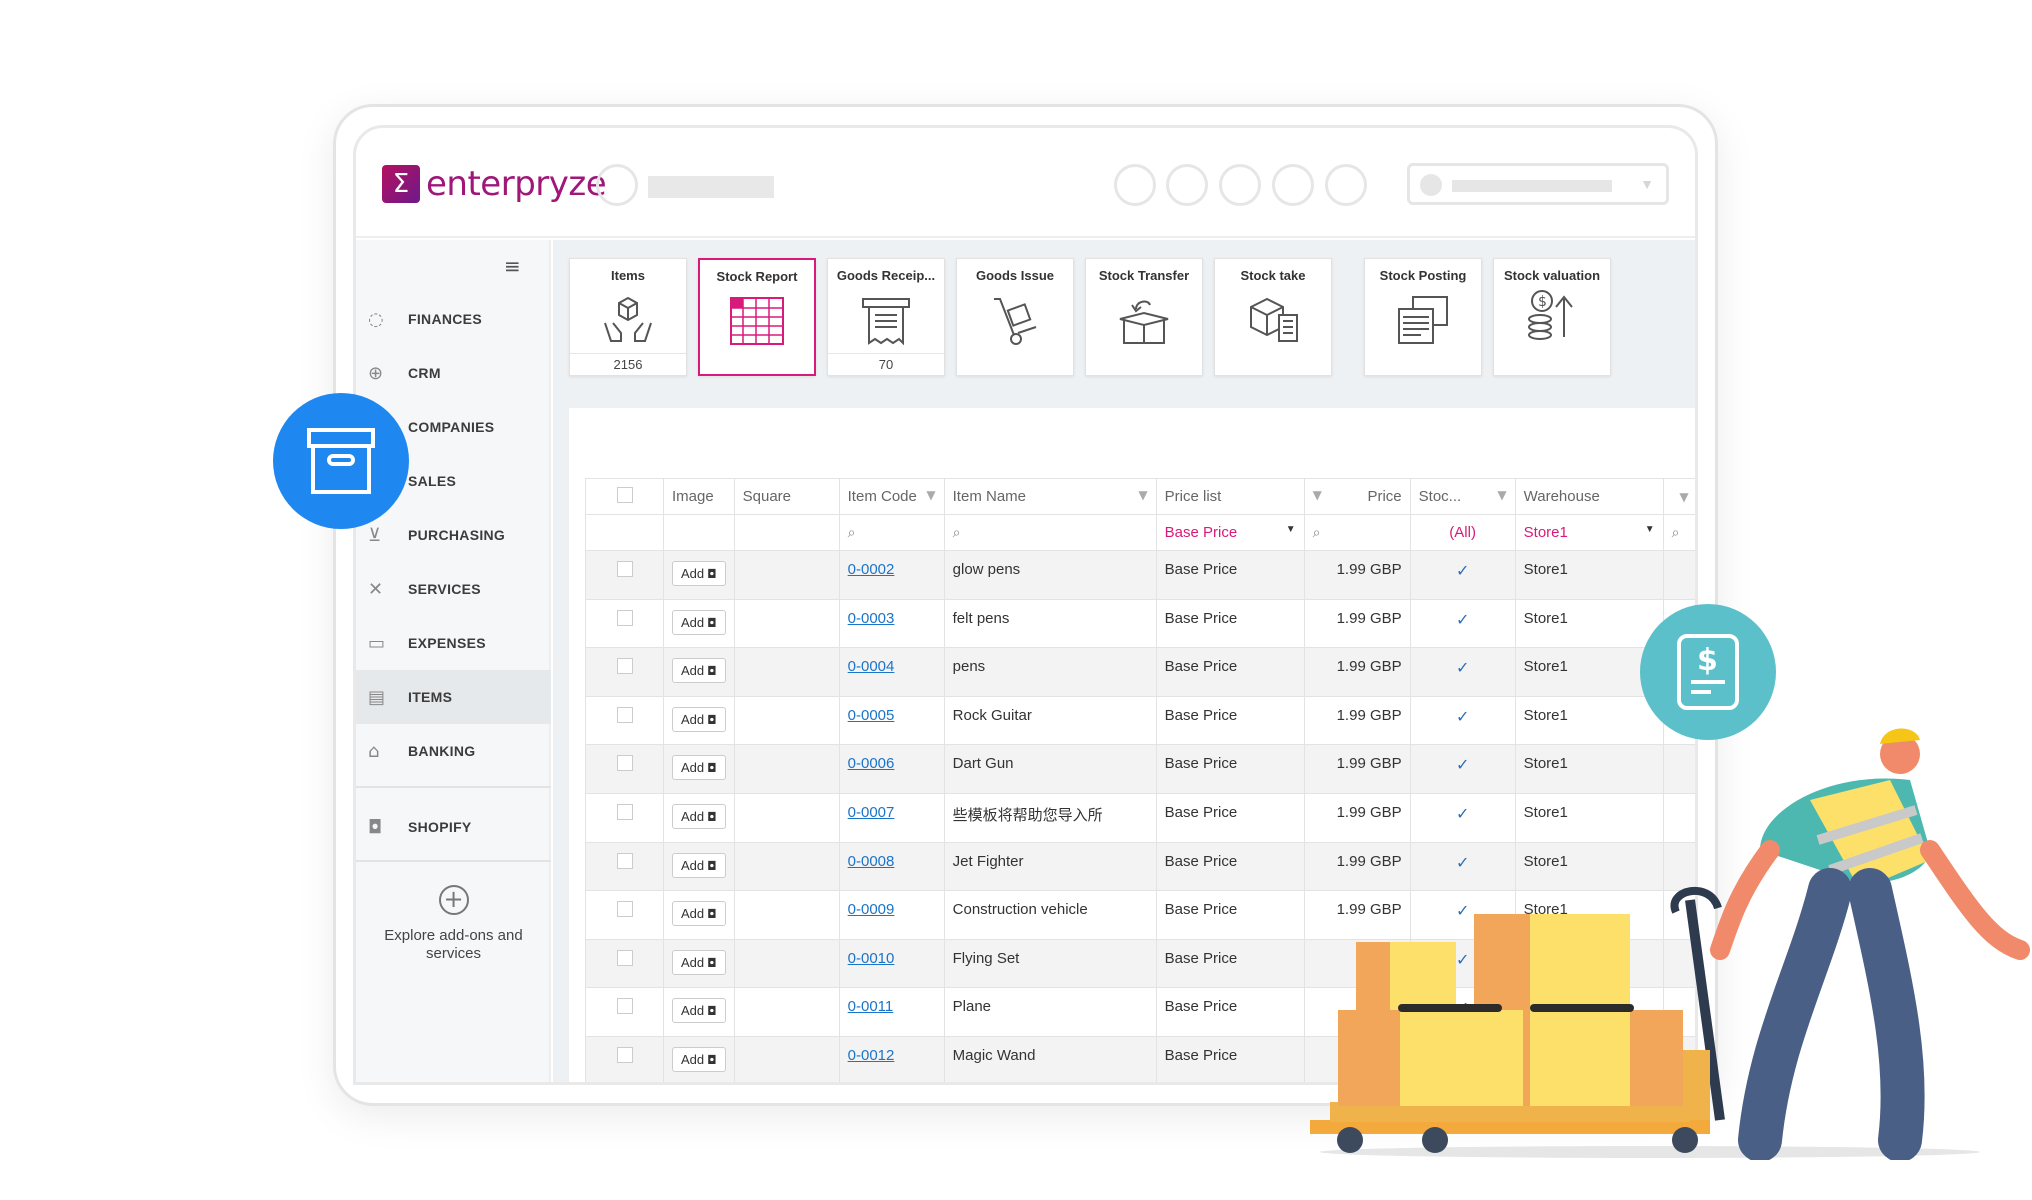 The width and height of the screenshot is (2032, 1200). Describe the element at coordinates (871, 910) in the screenshot. I see `item-code-link: 0-0009` at that location.